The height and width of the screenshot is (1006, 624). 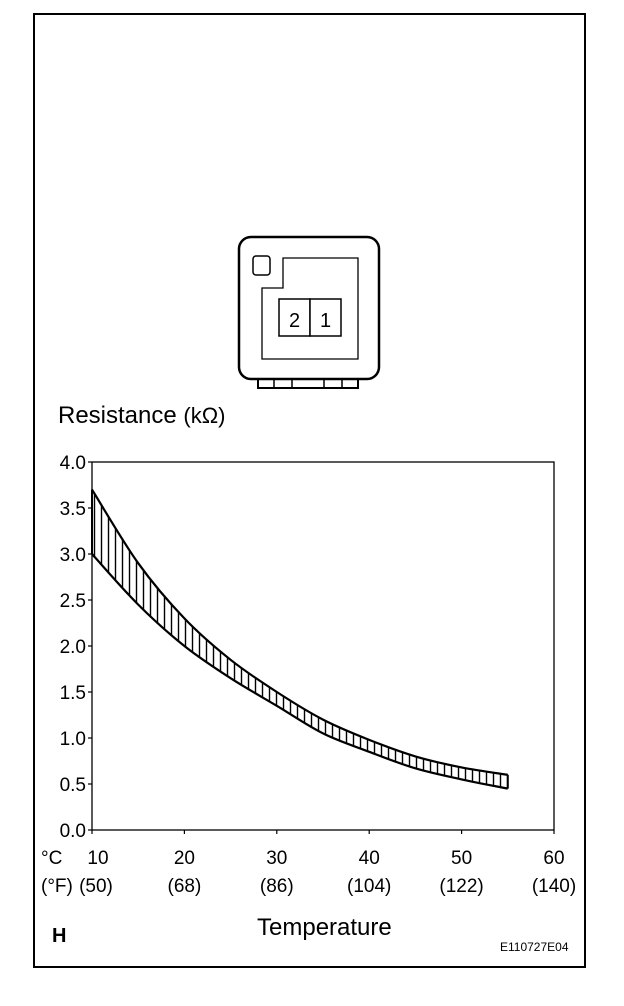 I want to click on connector-base, so click(x=308, y=384).